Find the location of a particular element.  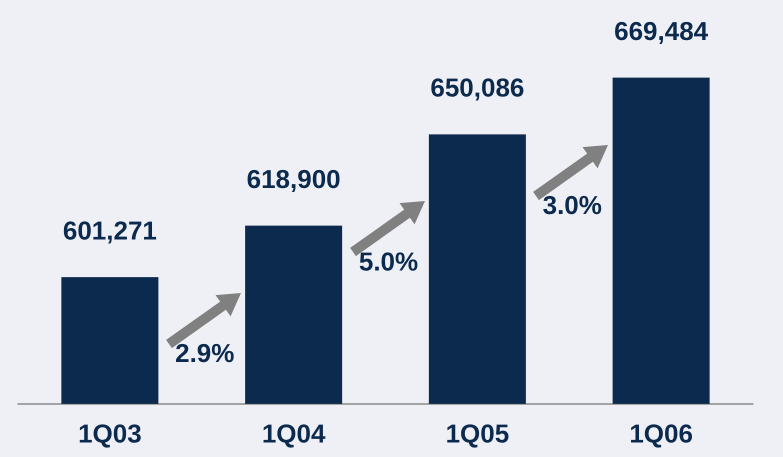

data-label: 650,086 is located at coordinates (477, 87).